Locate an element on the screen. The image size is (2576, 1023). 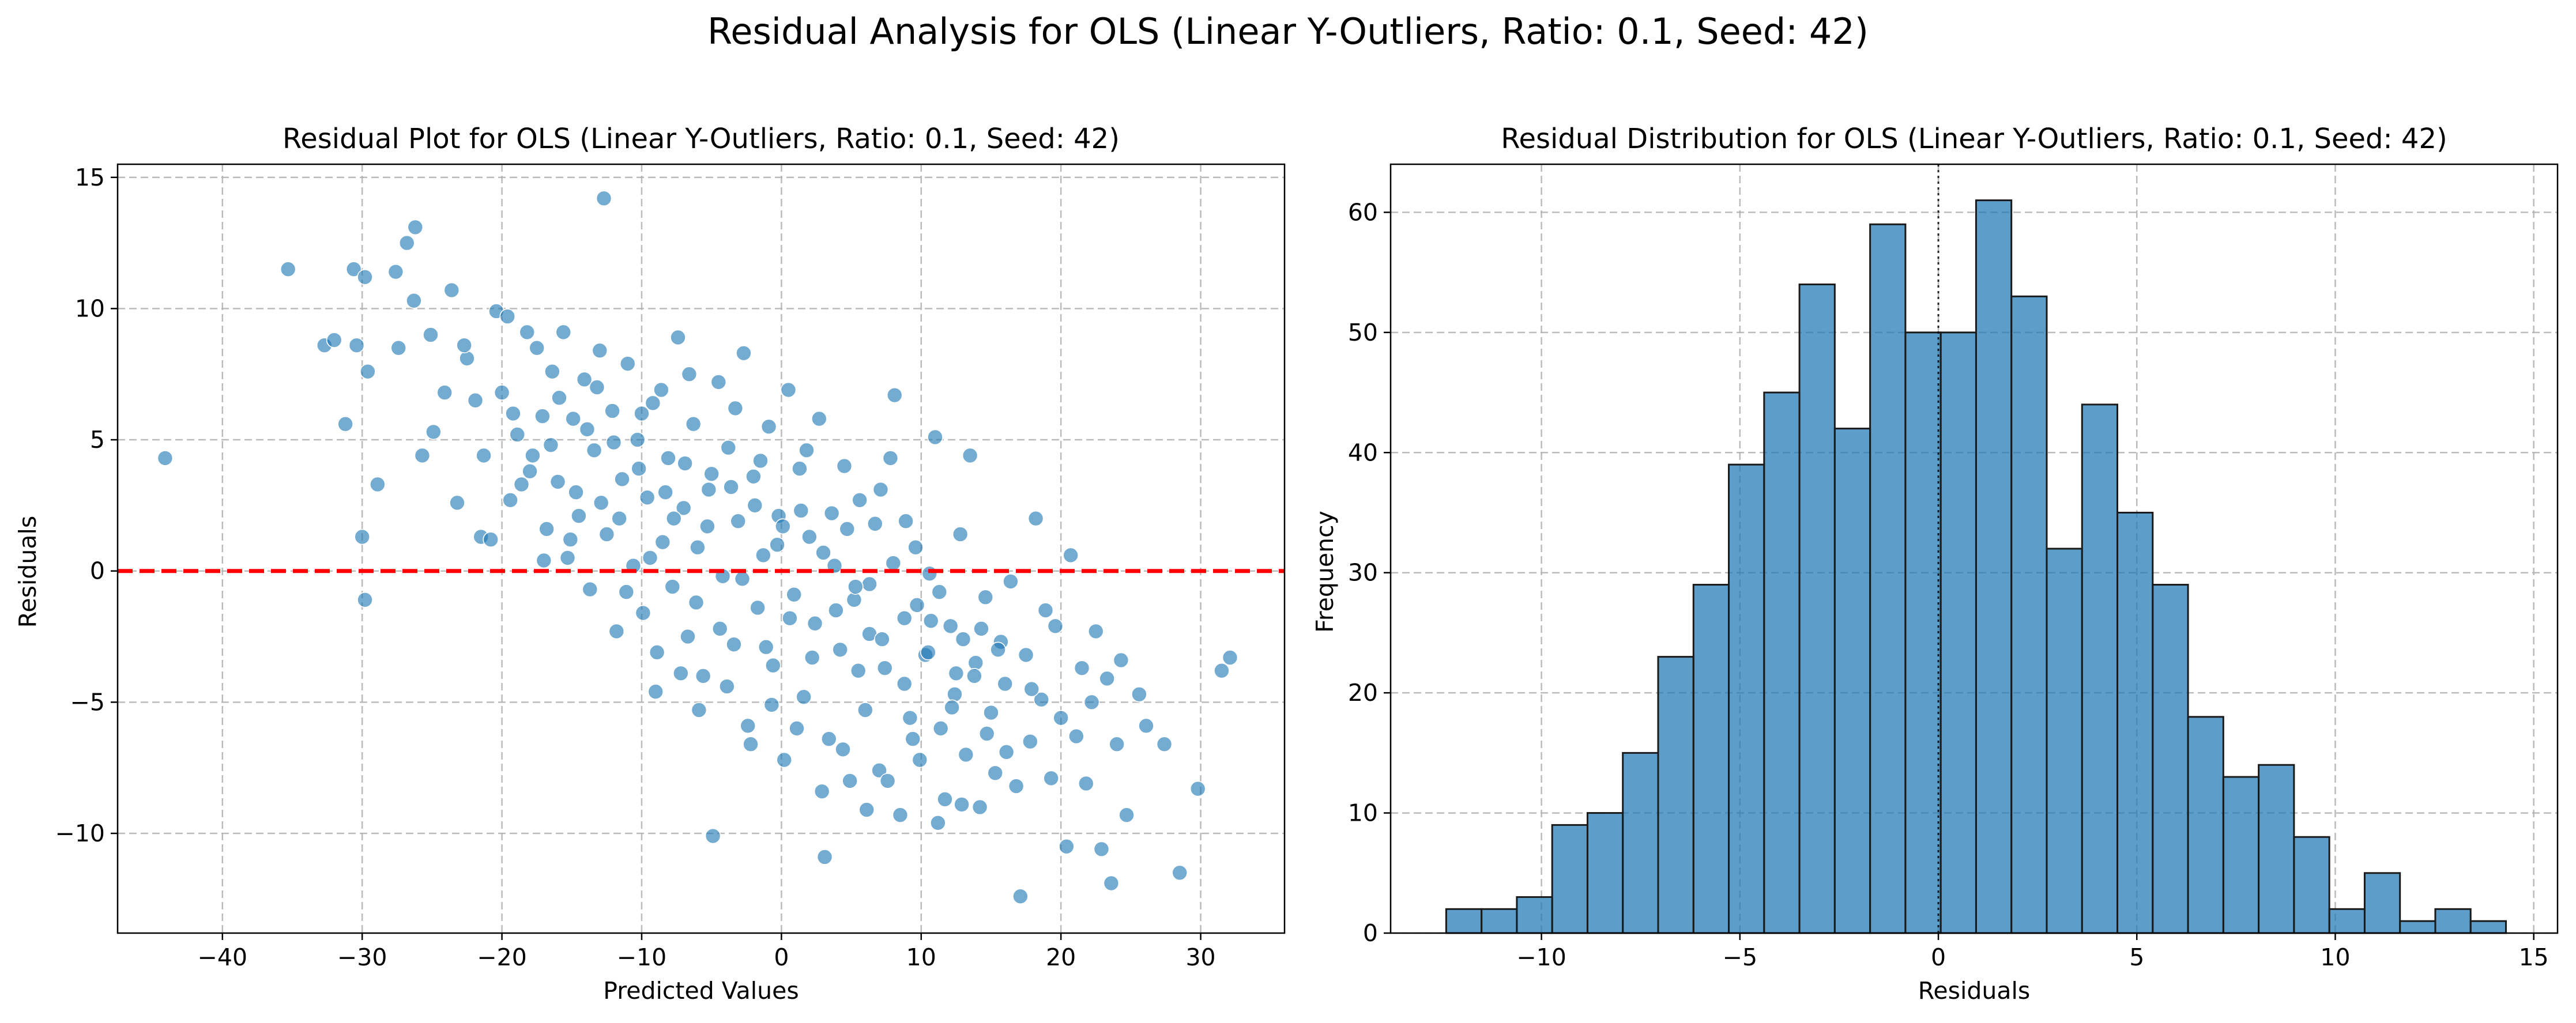
histogram-x-axis-label: Residuals is located at coordinates (1974, 991).